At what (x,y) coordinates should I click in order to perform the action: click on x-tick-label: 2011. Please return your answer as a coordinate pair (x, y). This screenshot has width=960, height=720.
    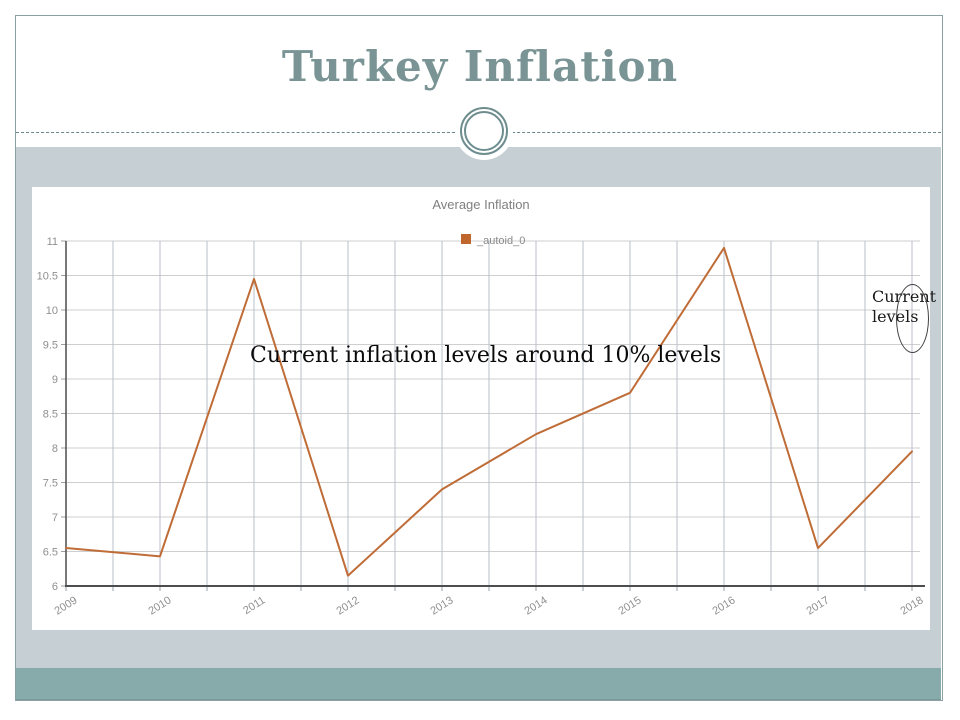
    Looking at the image, I should click on (254, 605).